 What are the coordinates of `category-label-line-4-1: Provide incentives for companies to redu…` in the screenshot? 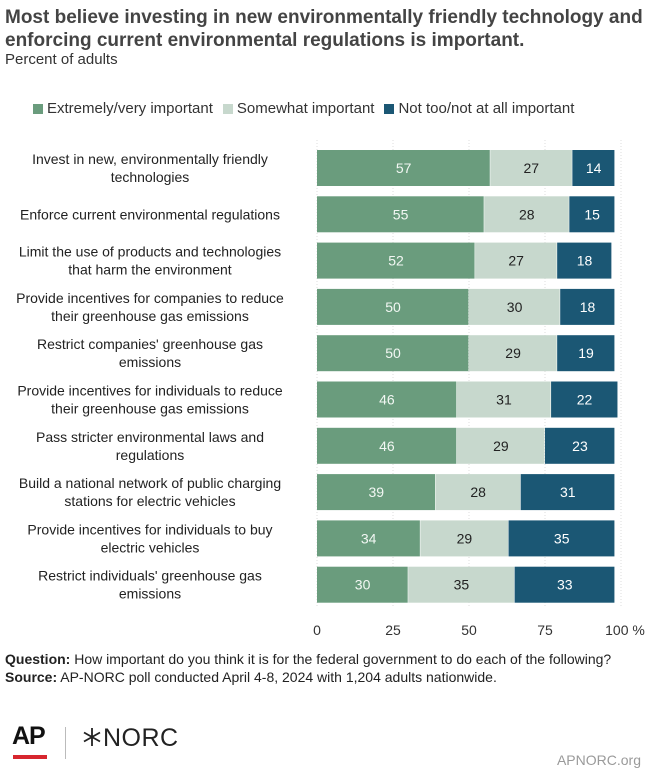 It's located at (150, 298).